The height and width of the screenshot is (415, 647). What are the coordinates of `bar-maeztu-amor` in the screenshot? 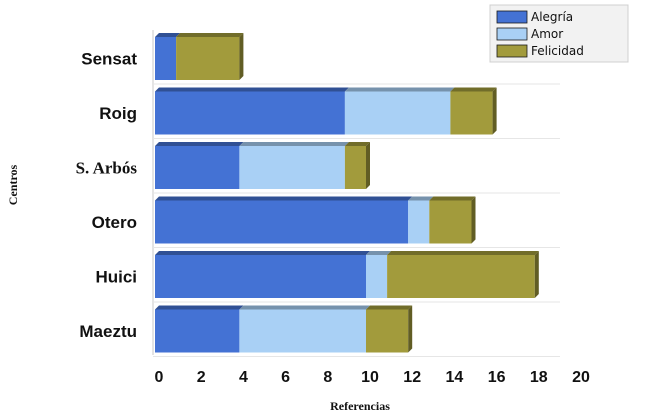 It's located at (302, 331).